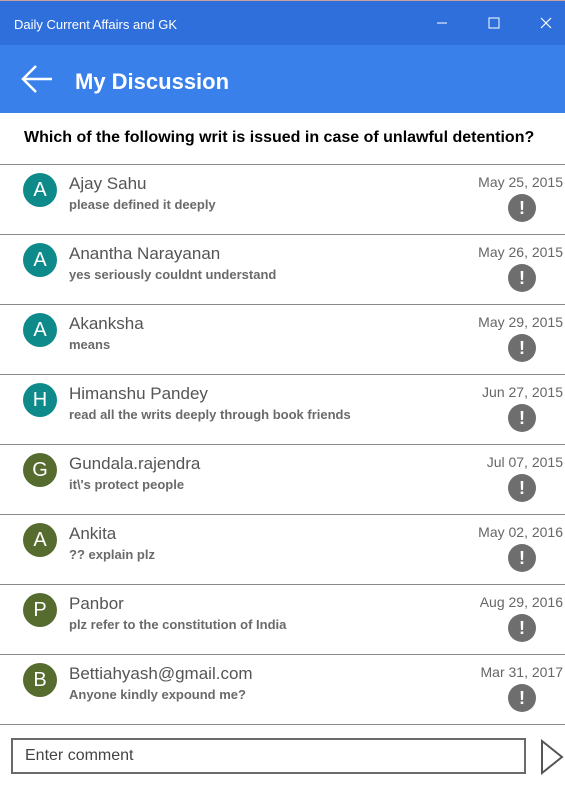 The image size is (565, 787). What do you see at coordinates (520, 252) in the screenshot?
I see `comment-date: May 26, 2015` at bounding box center [520, 252].